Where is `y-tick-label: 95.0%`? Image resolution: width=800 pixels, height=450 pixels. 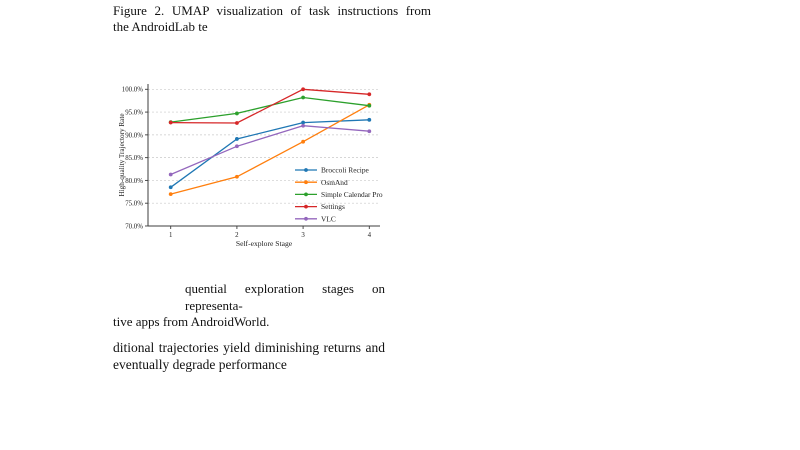
y-tick-label: 95.0% is located at coordinates (134, 112).